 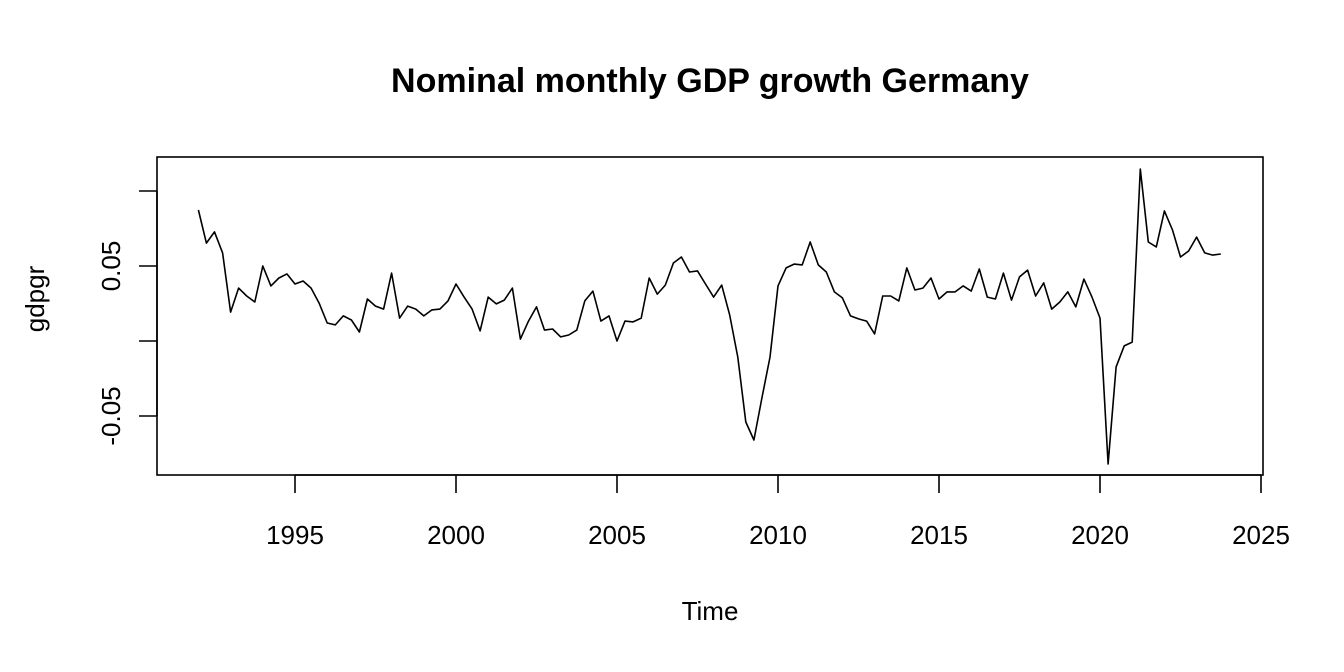 What do you see at coordinates (1261, 535) in the screenshot?
I see `x-tick-label: 2025` at bounding box center [1261, 535].